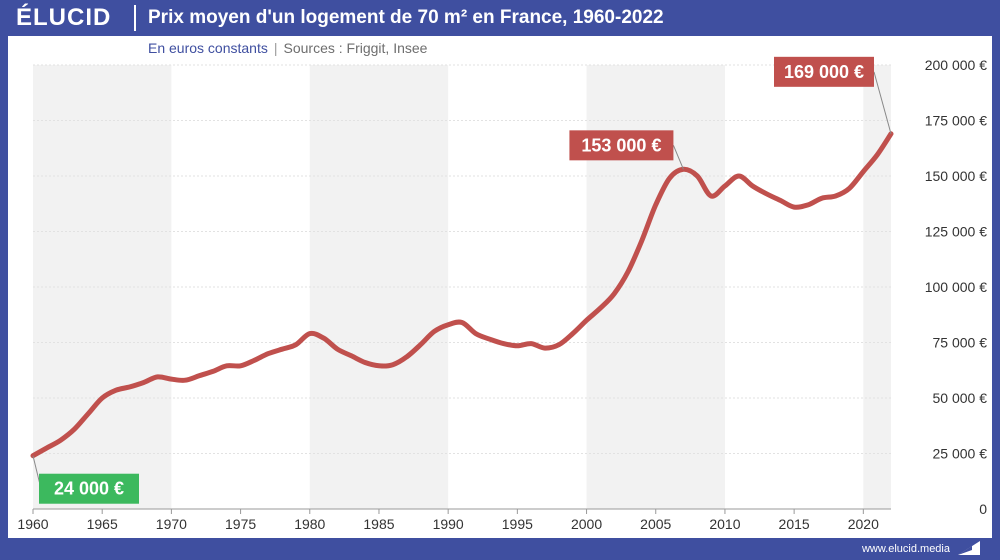 The width and height of the screenshot is (1000, 560). Describe the element at coordinates (956, 121) in the screenshot. I see `y-tick-label: 175 000 €` at that location.